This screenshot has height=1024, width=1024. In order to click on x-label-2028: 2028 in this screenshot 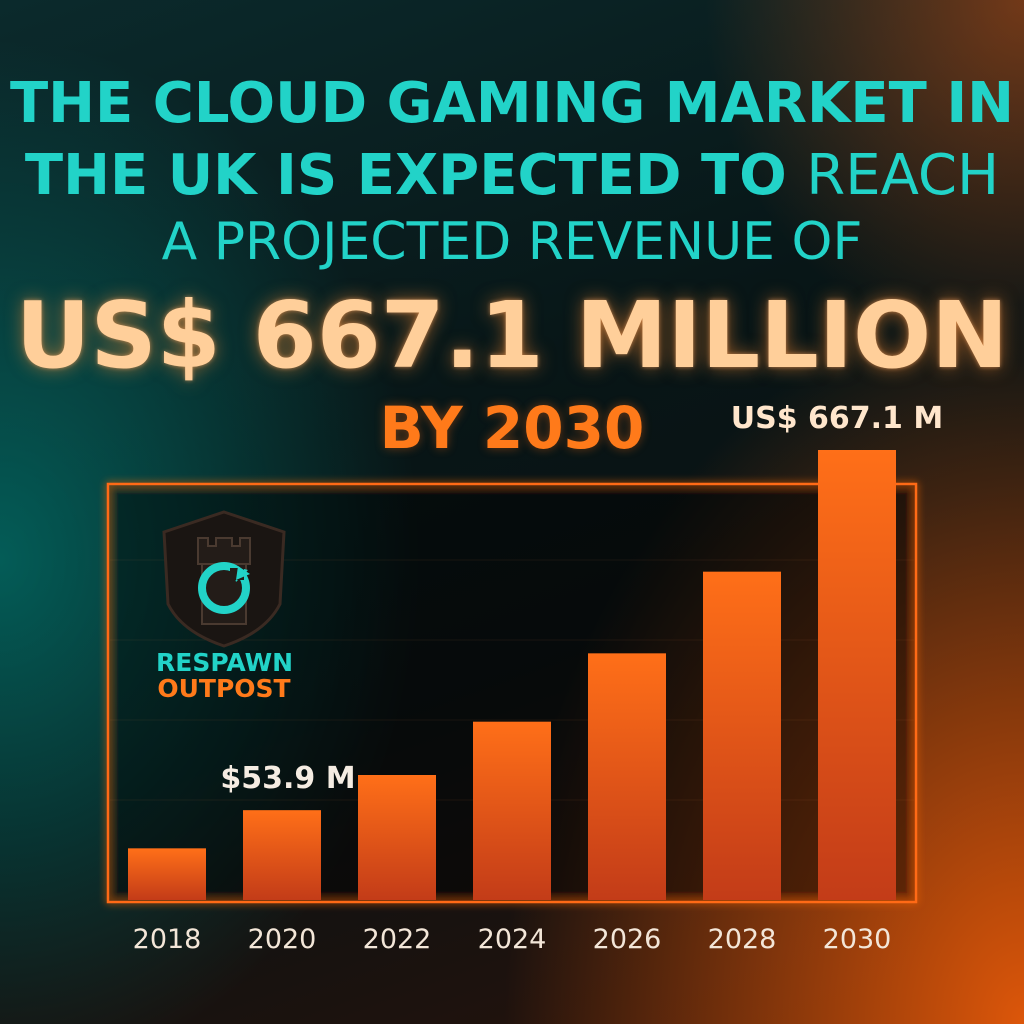, I will do `click(742, 939)`.